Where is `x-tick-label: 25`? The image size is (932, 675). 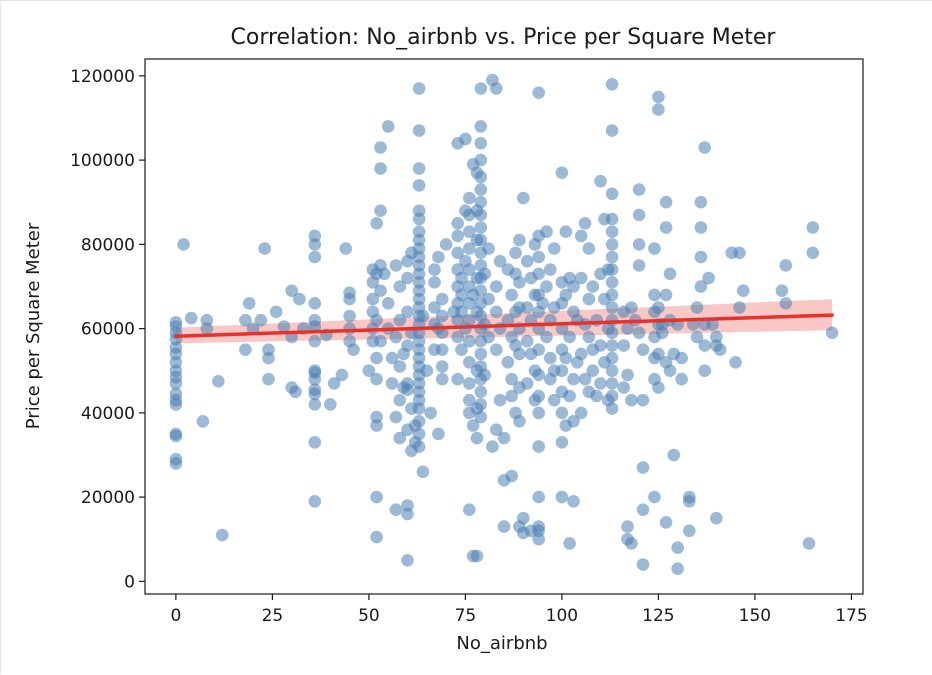
x-tick-label: 25 is located at coordinates (273, 616).